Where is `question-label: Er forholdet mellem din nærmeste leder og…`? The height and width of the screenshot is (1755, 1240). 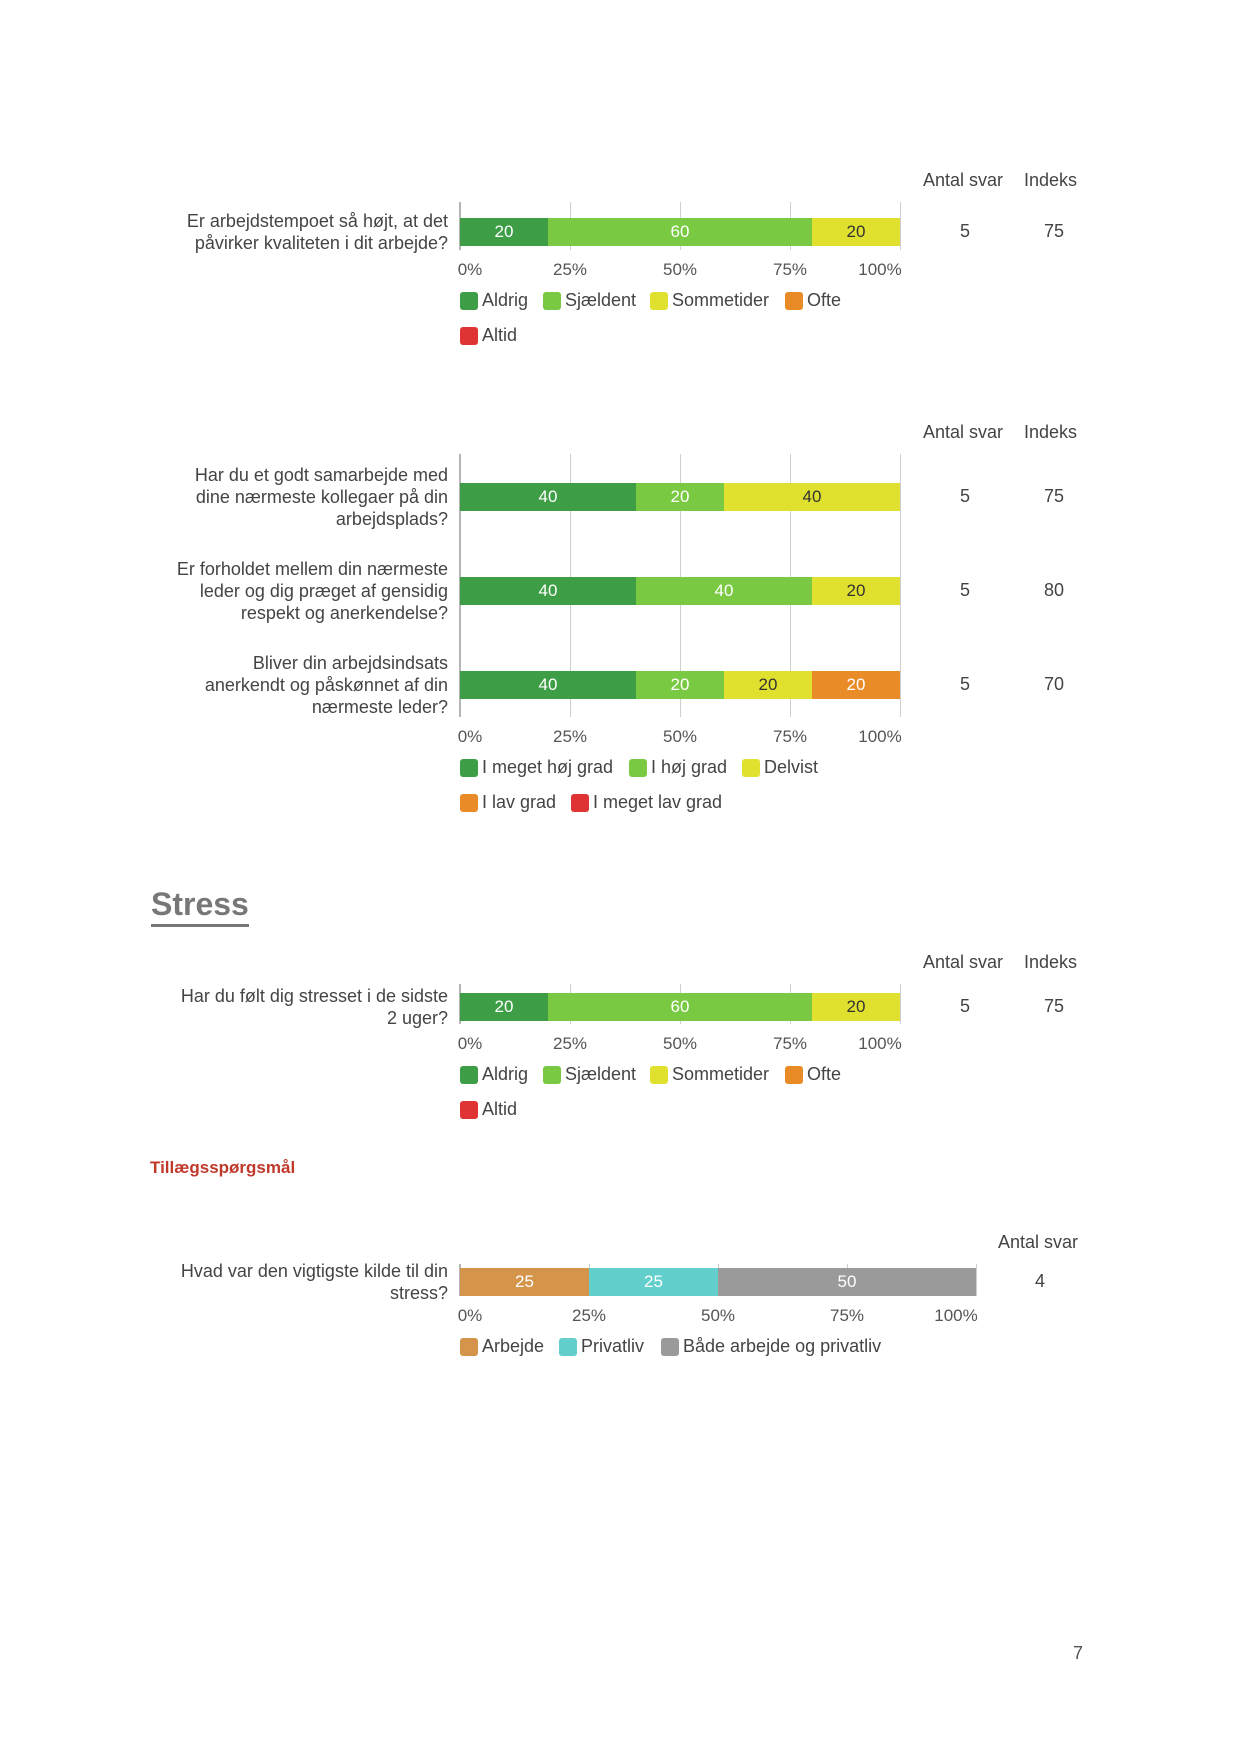 question-label: Er forholdet mellem din nærmeste leder og… is located at coordinates (298, 591).